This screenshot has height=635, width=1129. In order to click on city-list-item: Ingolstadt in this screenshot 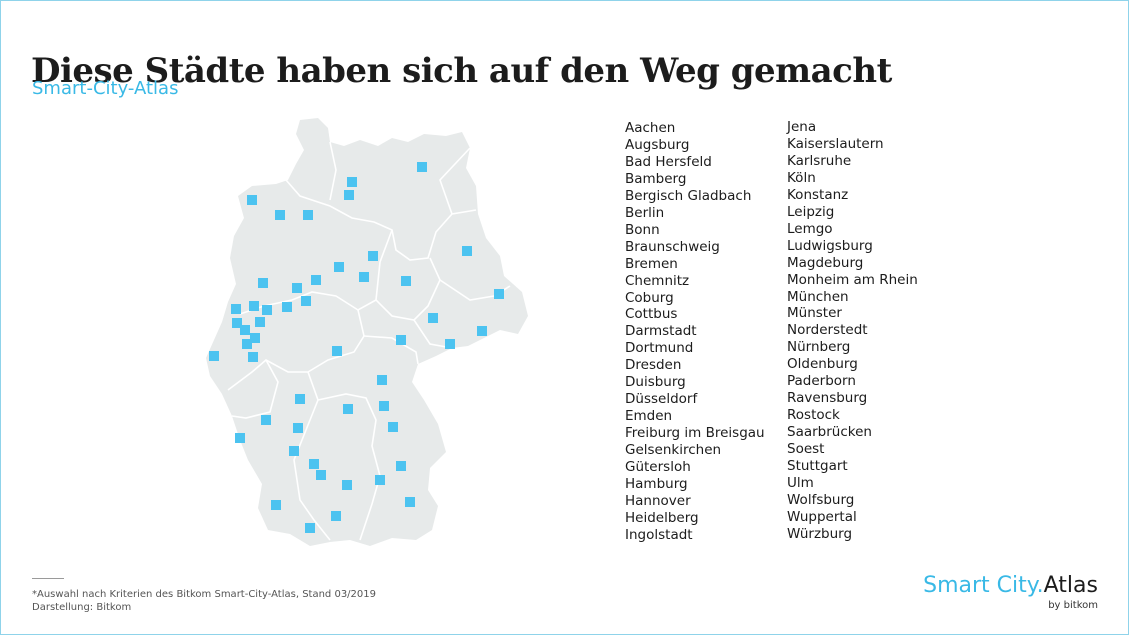, I will do `click(659, 534)`.